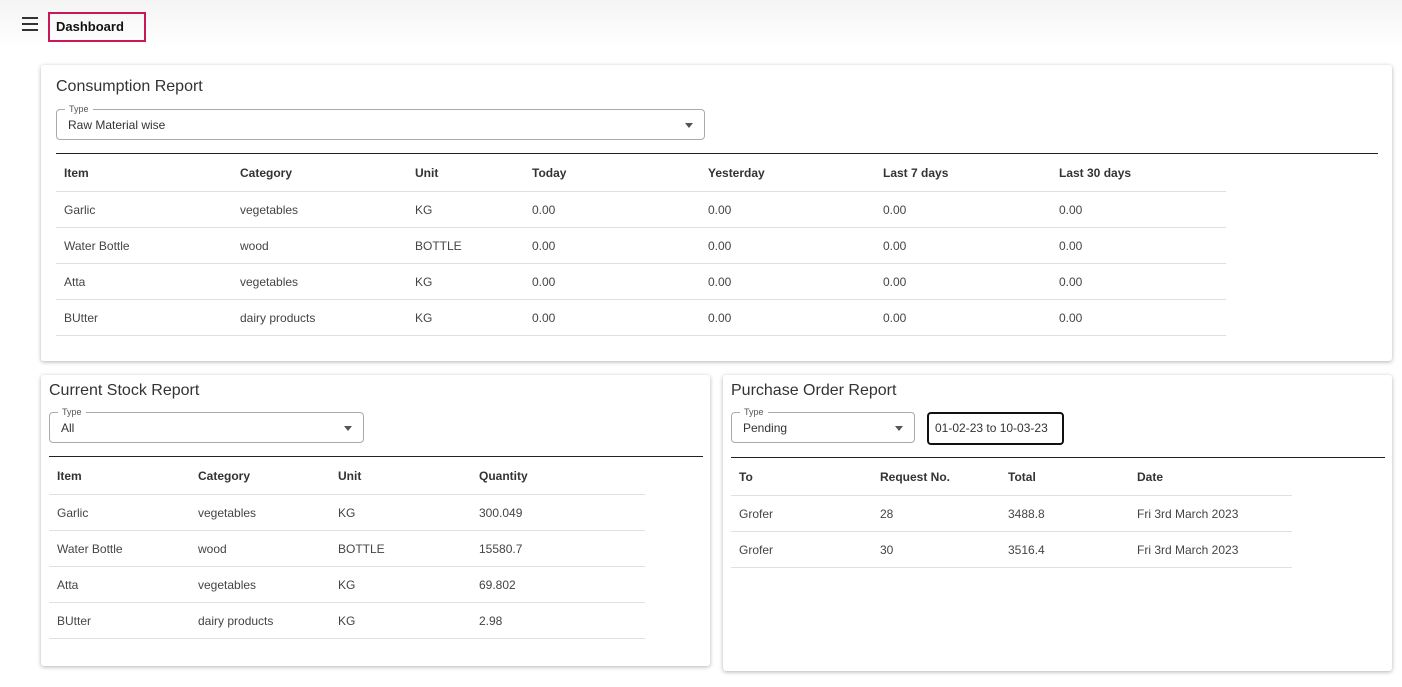 The width and height of the screenshot is (1402, 687). What do you see at coordinates (30, 24) in the screenshot?
I see `menu-button` at bounding box center [30, 24].